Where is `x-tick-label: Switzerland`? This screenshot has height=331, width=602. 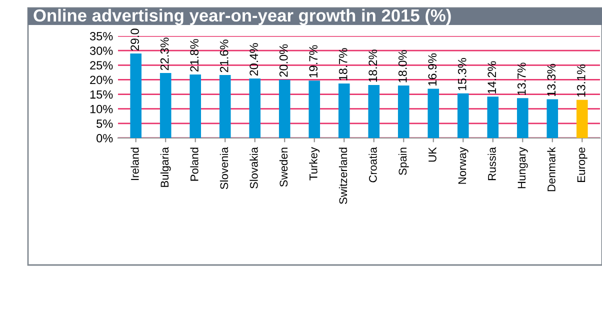
x-tick-label: Switzerland is located at coordinates (343, 176).